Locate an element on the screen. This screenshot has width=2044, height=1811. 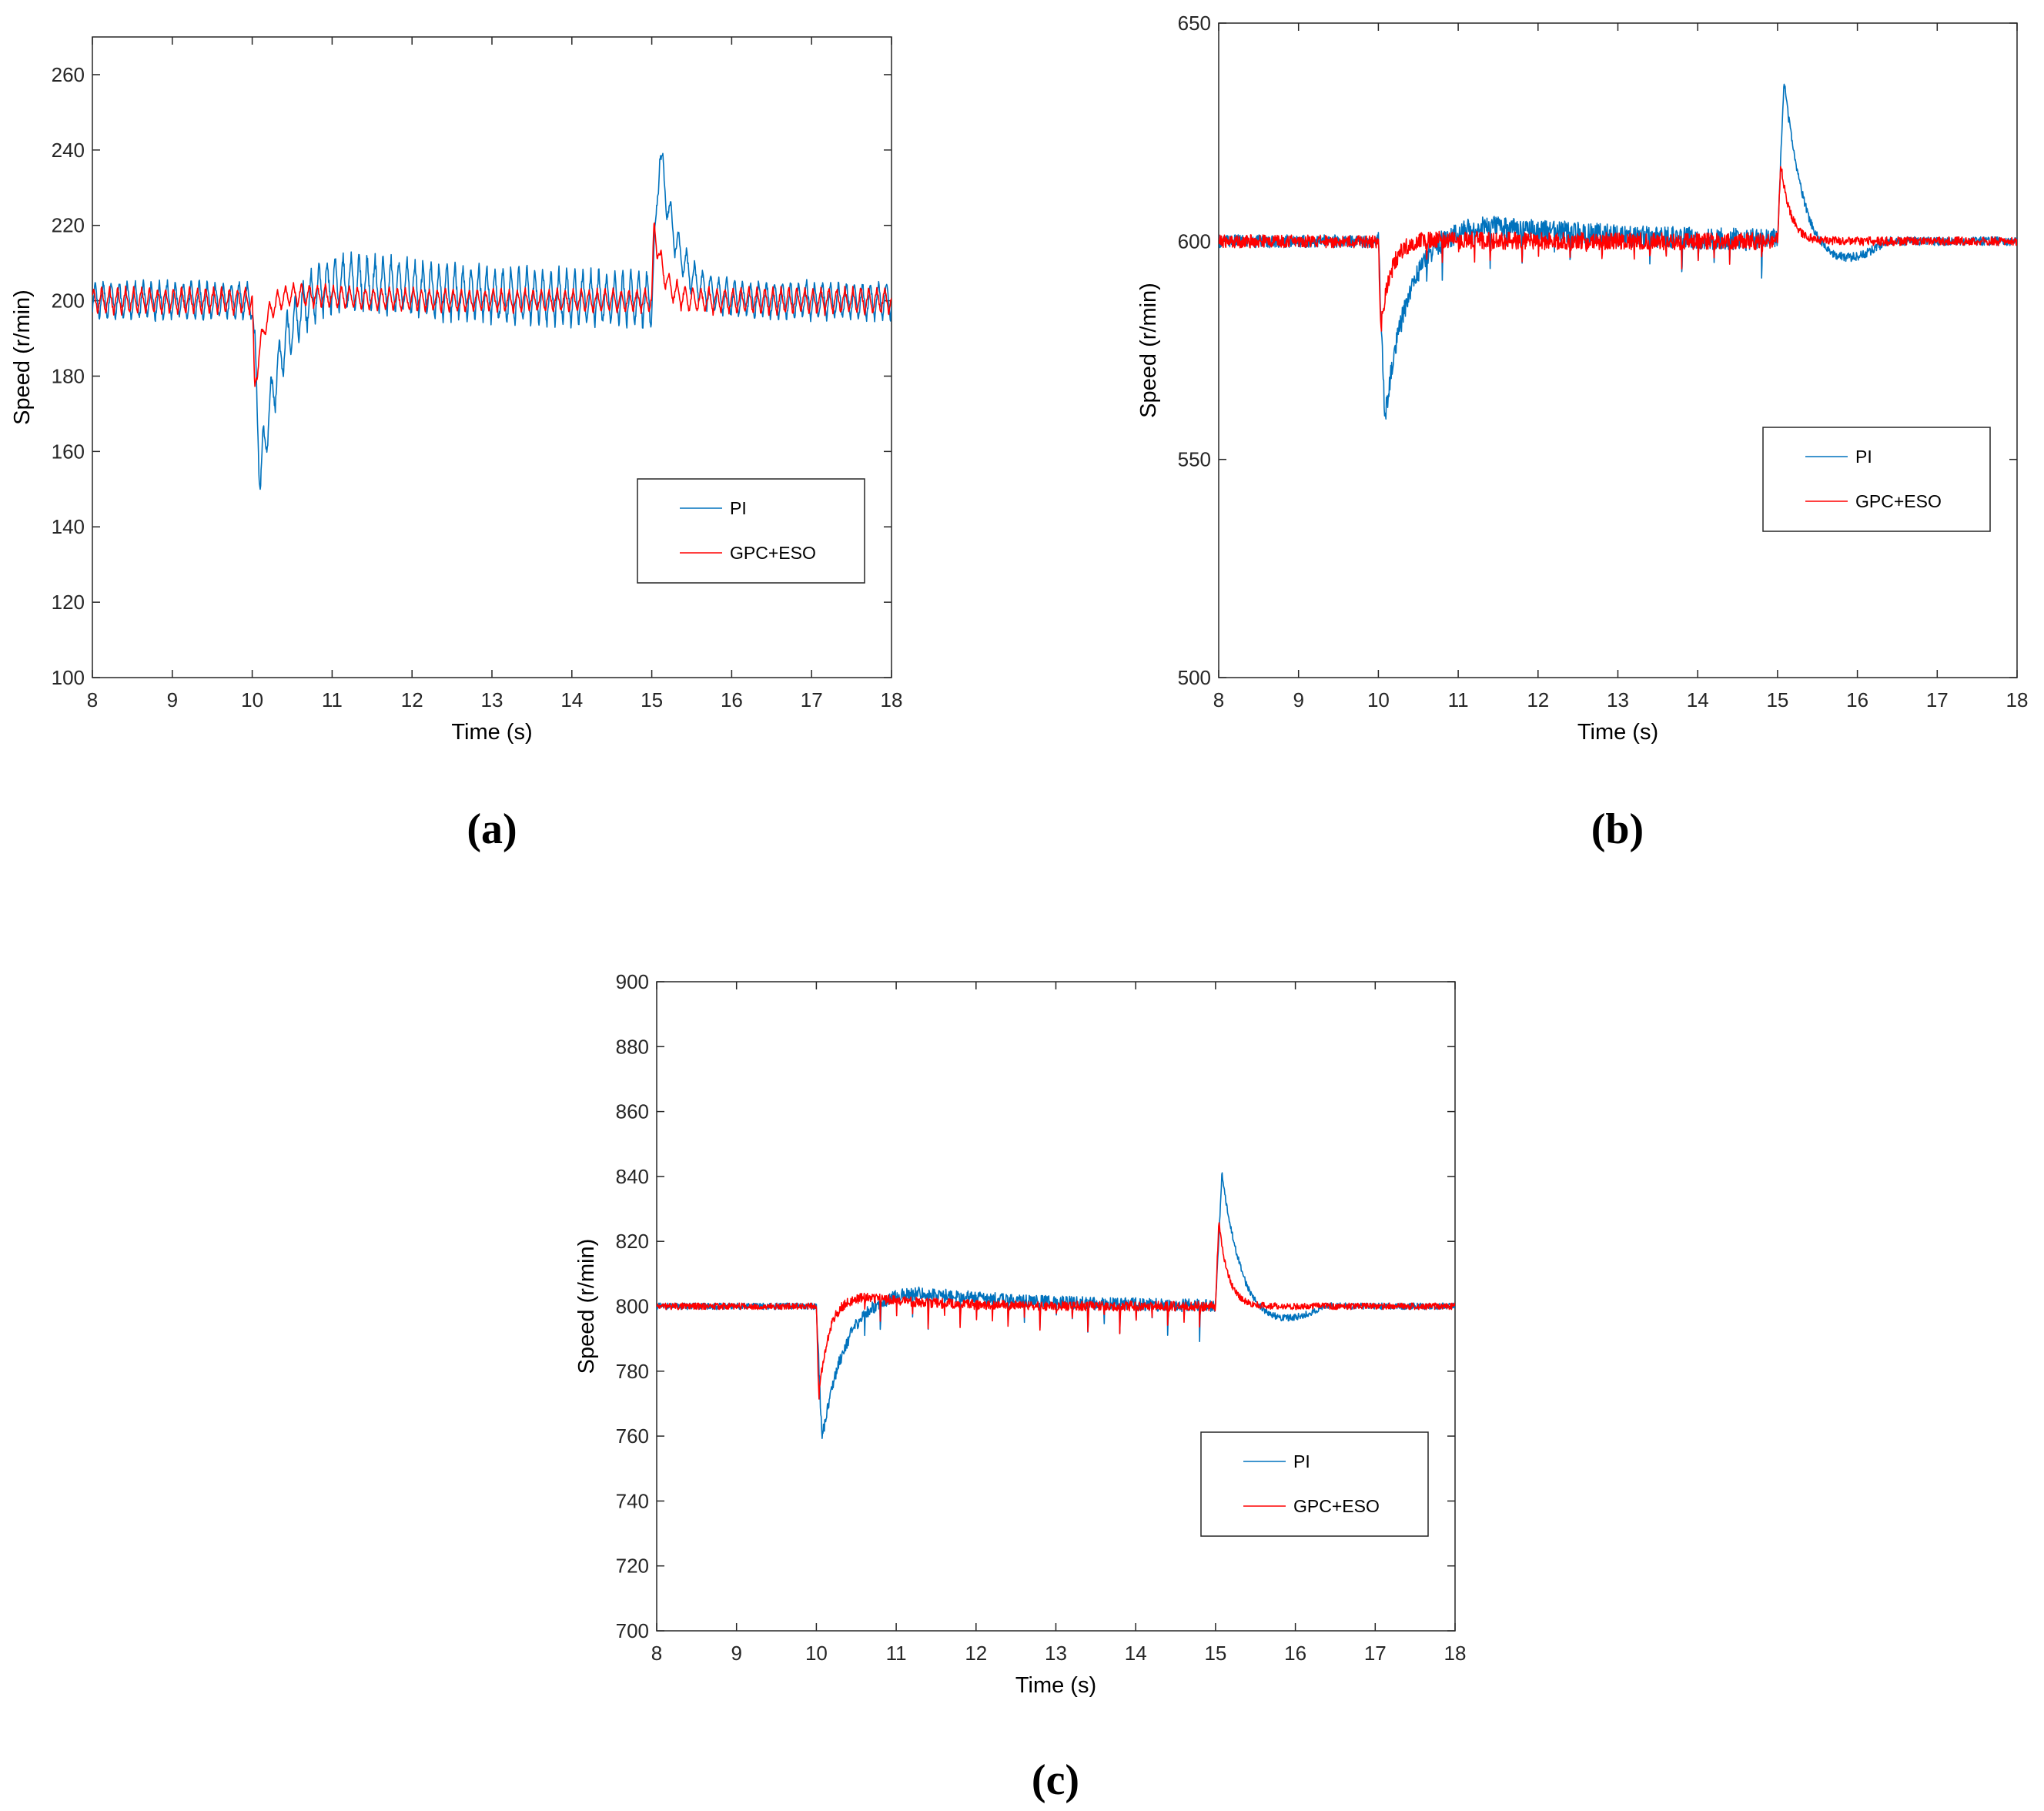
y-tick-label: 260 is located at coordinates (68, 74).